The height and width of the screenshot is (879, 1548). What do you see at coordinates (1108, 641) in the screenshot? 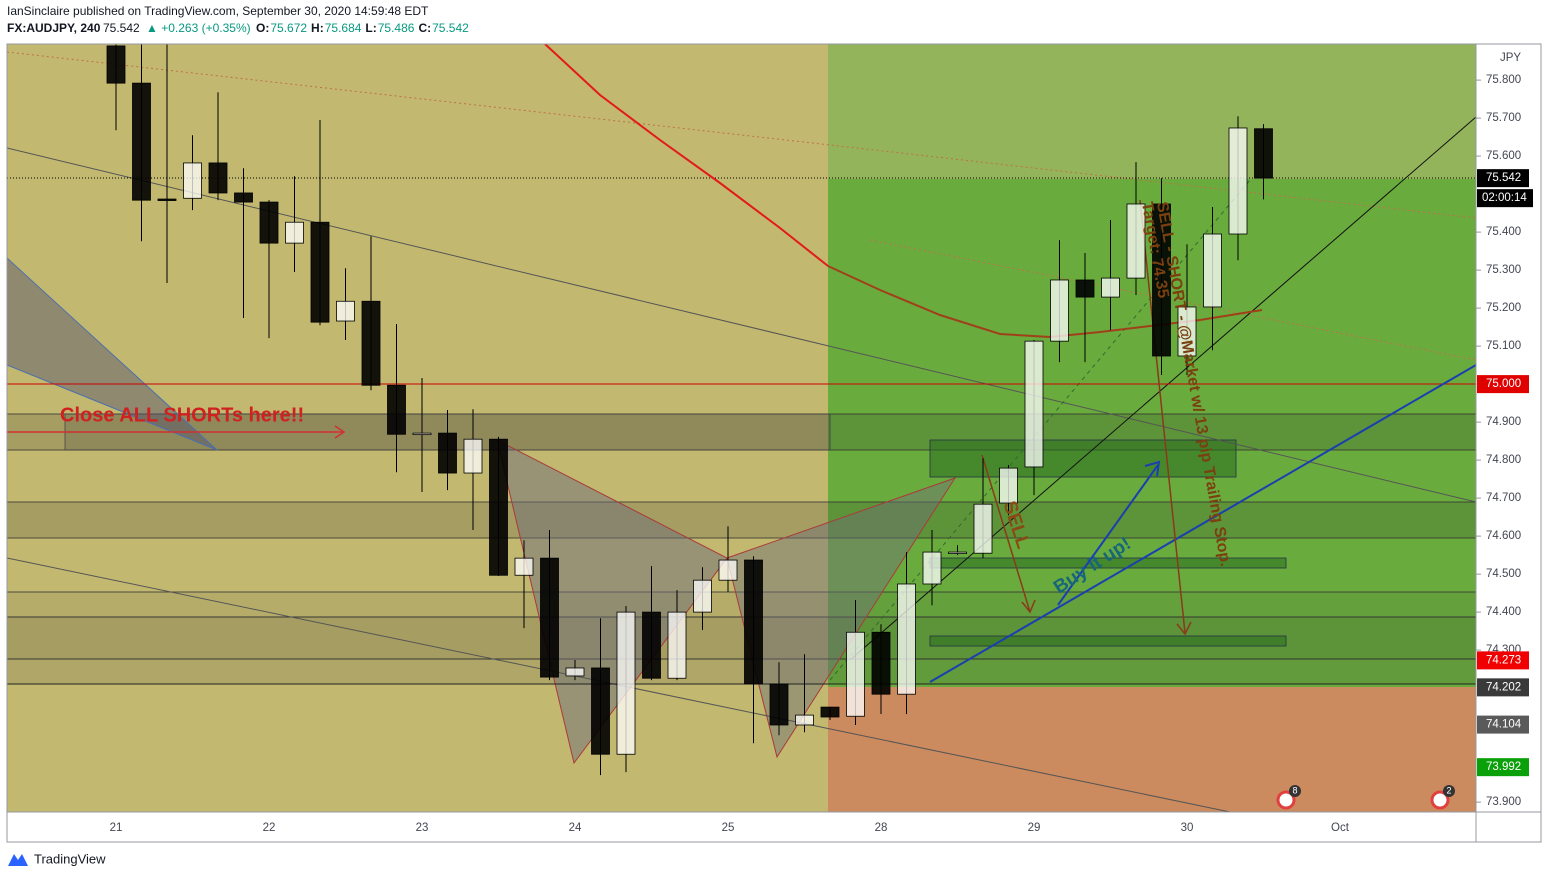
I see `box` at bounding box center [1108, 641].